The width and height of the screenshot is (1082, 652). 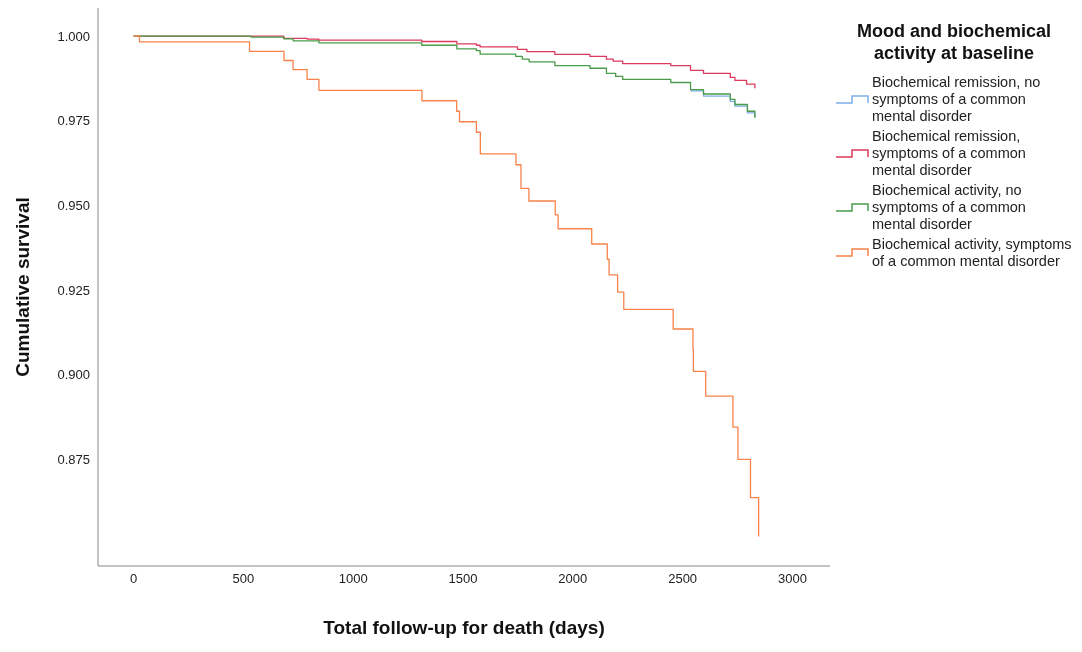 What do you see at coordinates (73, 206) in the screenshot?
I see `y-tick-label: 0.950` at bounding box center [73, 206].